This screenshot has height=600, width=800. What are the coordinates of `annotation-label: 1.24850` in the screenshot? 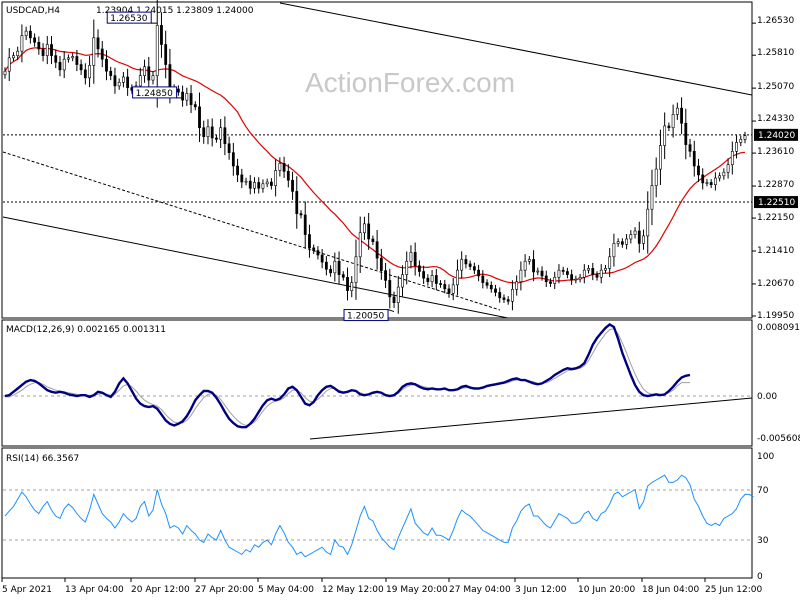 It's located at (154, 94).